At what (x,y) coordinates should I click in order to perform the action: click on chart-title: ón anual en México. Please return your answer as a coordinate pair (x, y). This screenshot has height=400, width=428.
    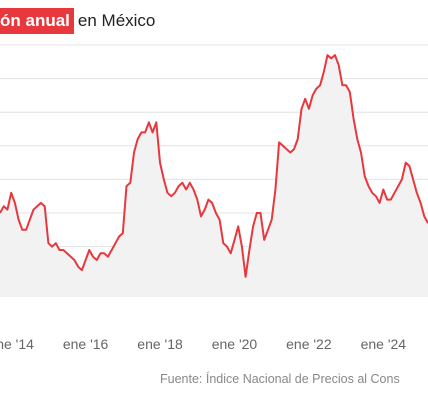
    Looking at the image, I should click on (77, 21).